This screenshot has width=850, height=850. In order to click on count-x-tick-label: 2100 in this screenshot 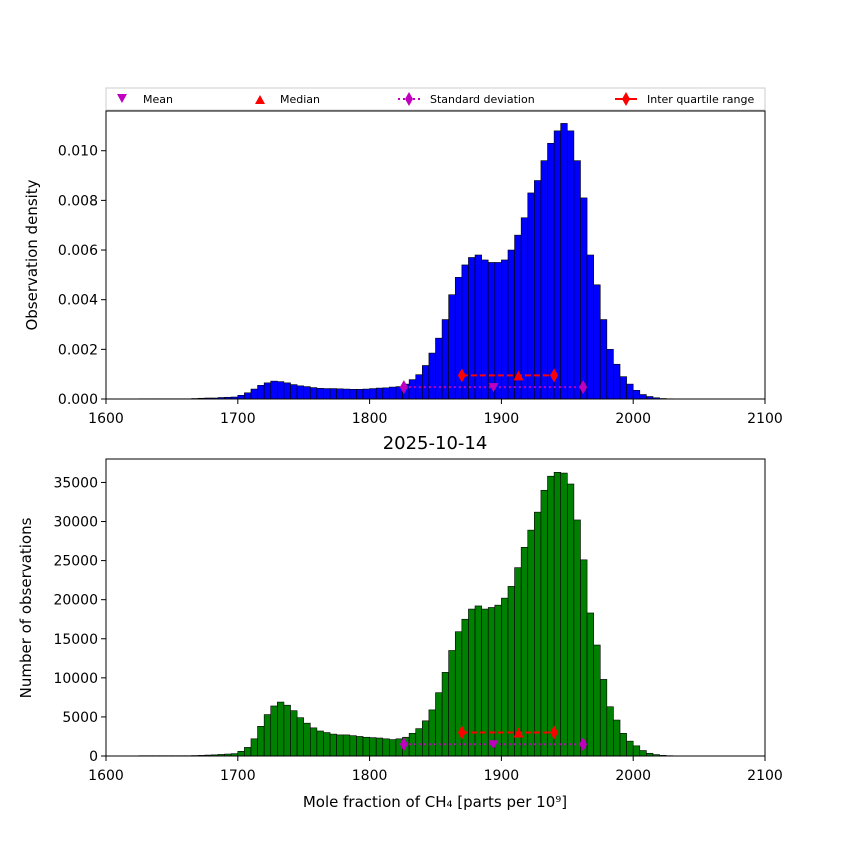, I will do `click(765, 776)`.